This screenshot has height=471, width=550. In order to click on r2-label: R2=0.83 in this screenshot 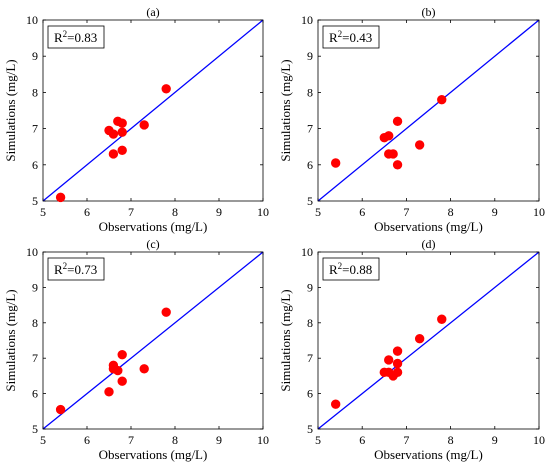, I will do `click(75, 37)`.